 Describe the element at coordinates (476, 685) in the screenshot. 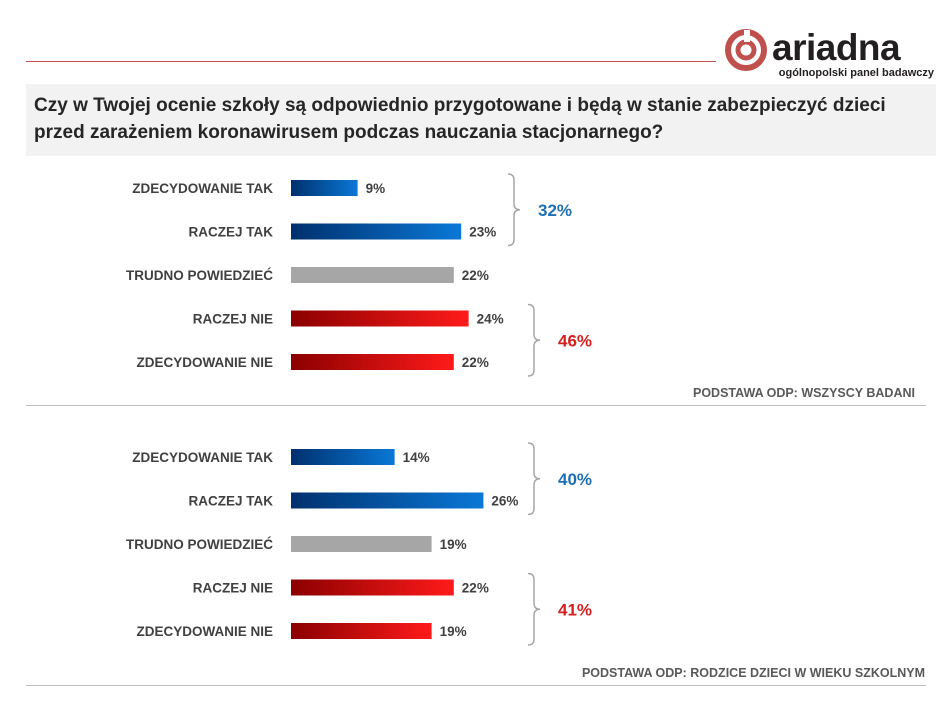

I see `bottom-divider` at that location.